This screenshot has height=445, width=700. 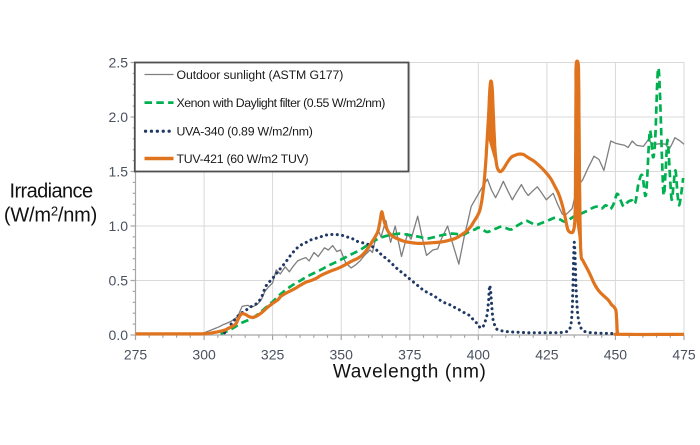 What do you see at coordinates (136, 355) in the screenshot?
I see `svg-text: 275` at bounding box center [136, 355].